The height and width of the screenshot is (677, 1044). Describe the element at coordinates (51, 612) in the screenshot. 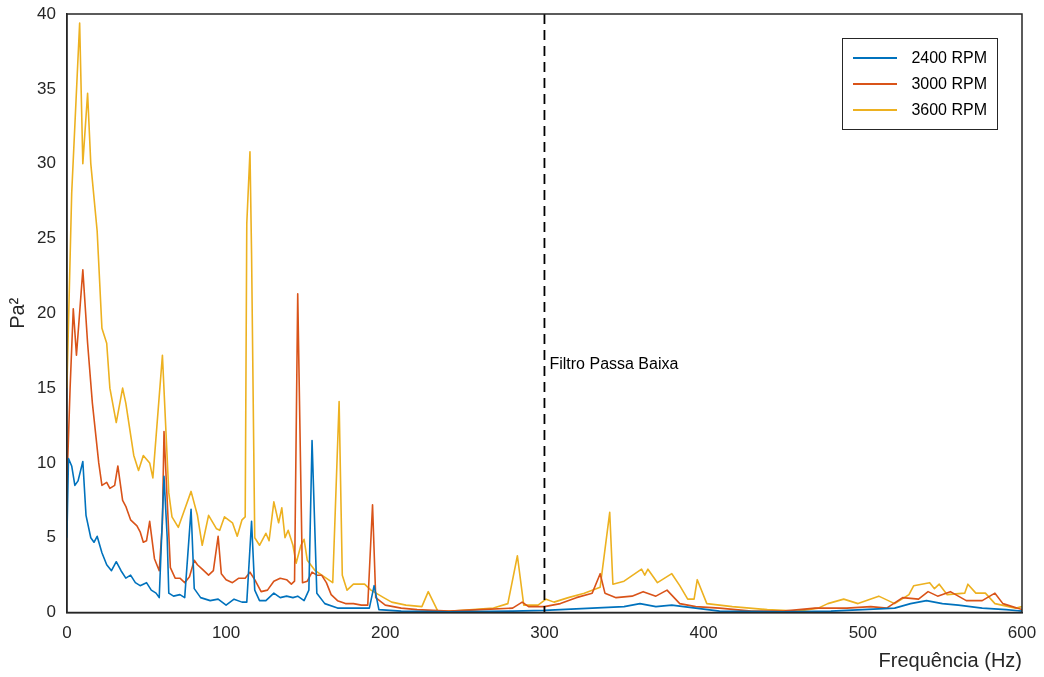

I see `y-tick-label: 0` at that location.